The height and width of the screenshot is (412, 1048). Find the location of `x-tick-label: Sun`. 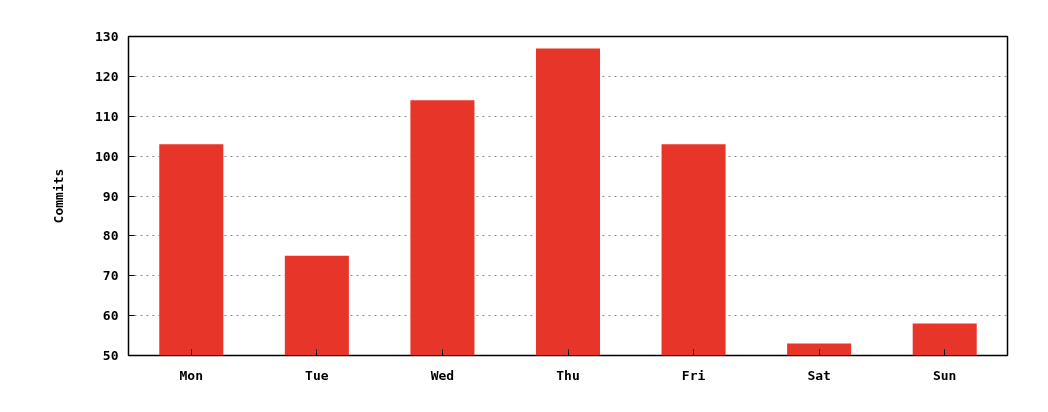

x-tick-label: Sun is located at coordinates (944, 375).